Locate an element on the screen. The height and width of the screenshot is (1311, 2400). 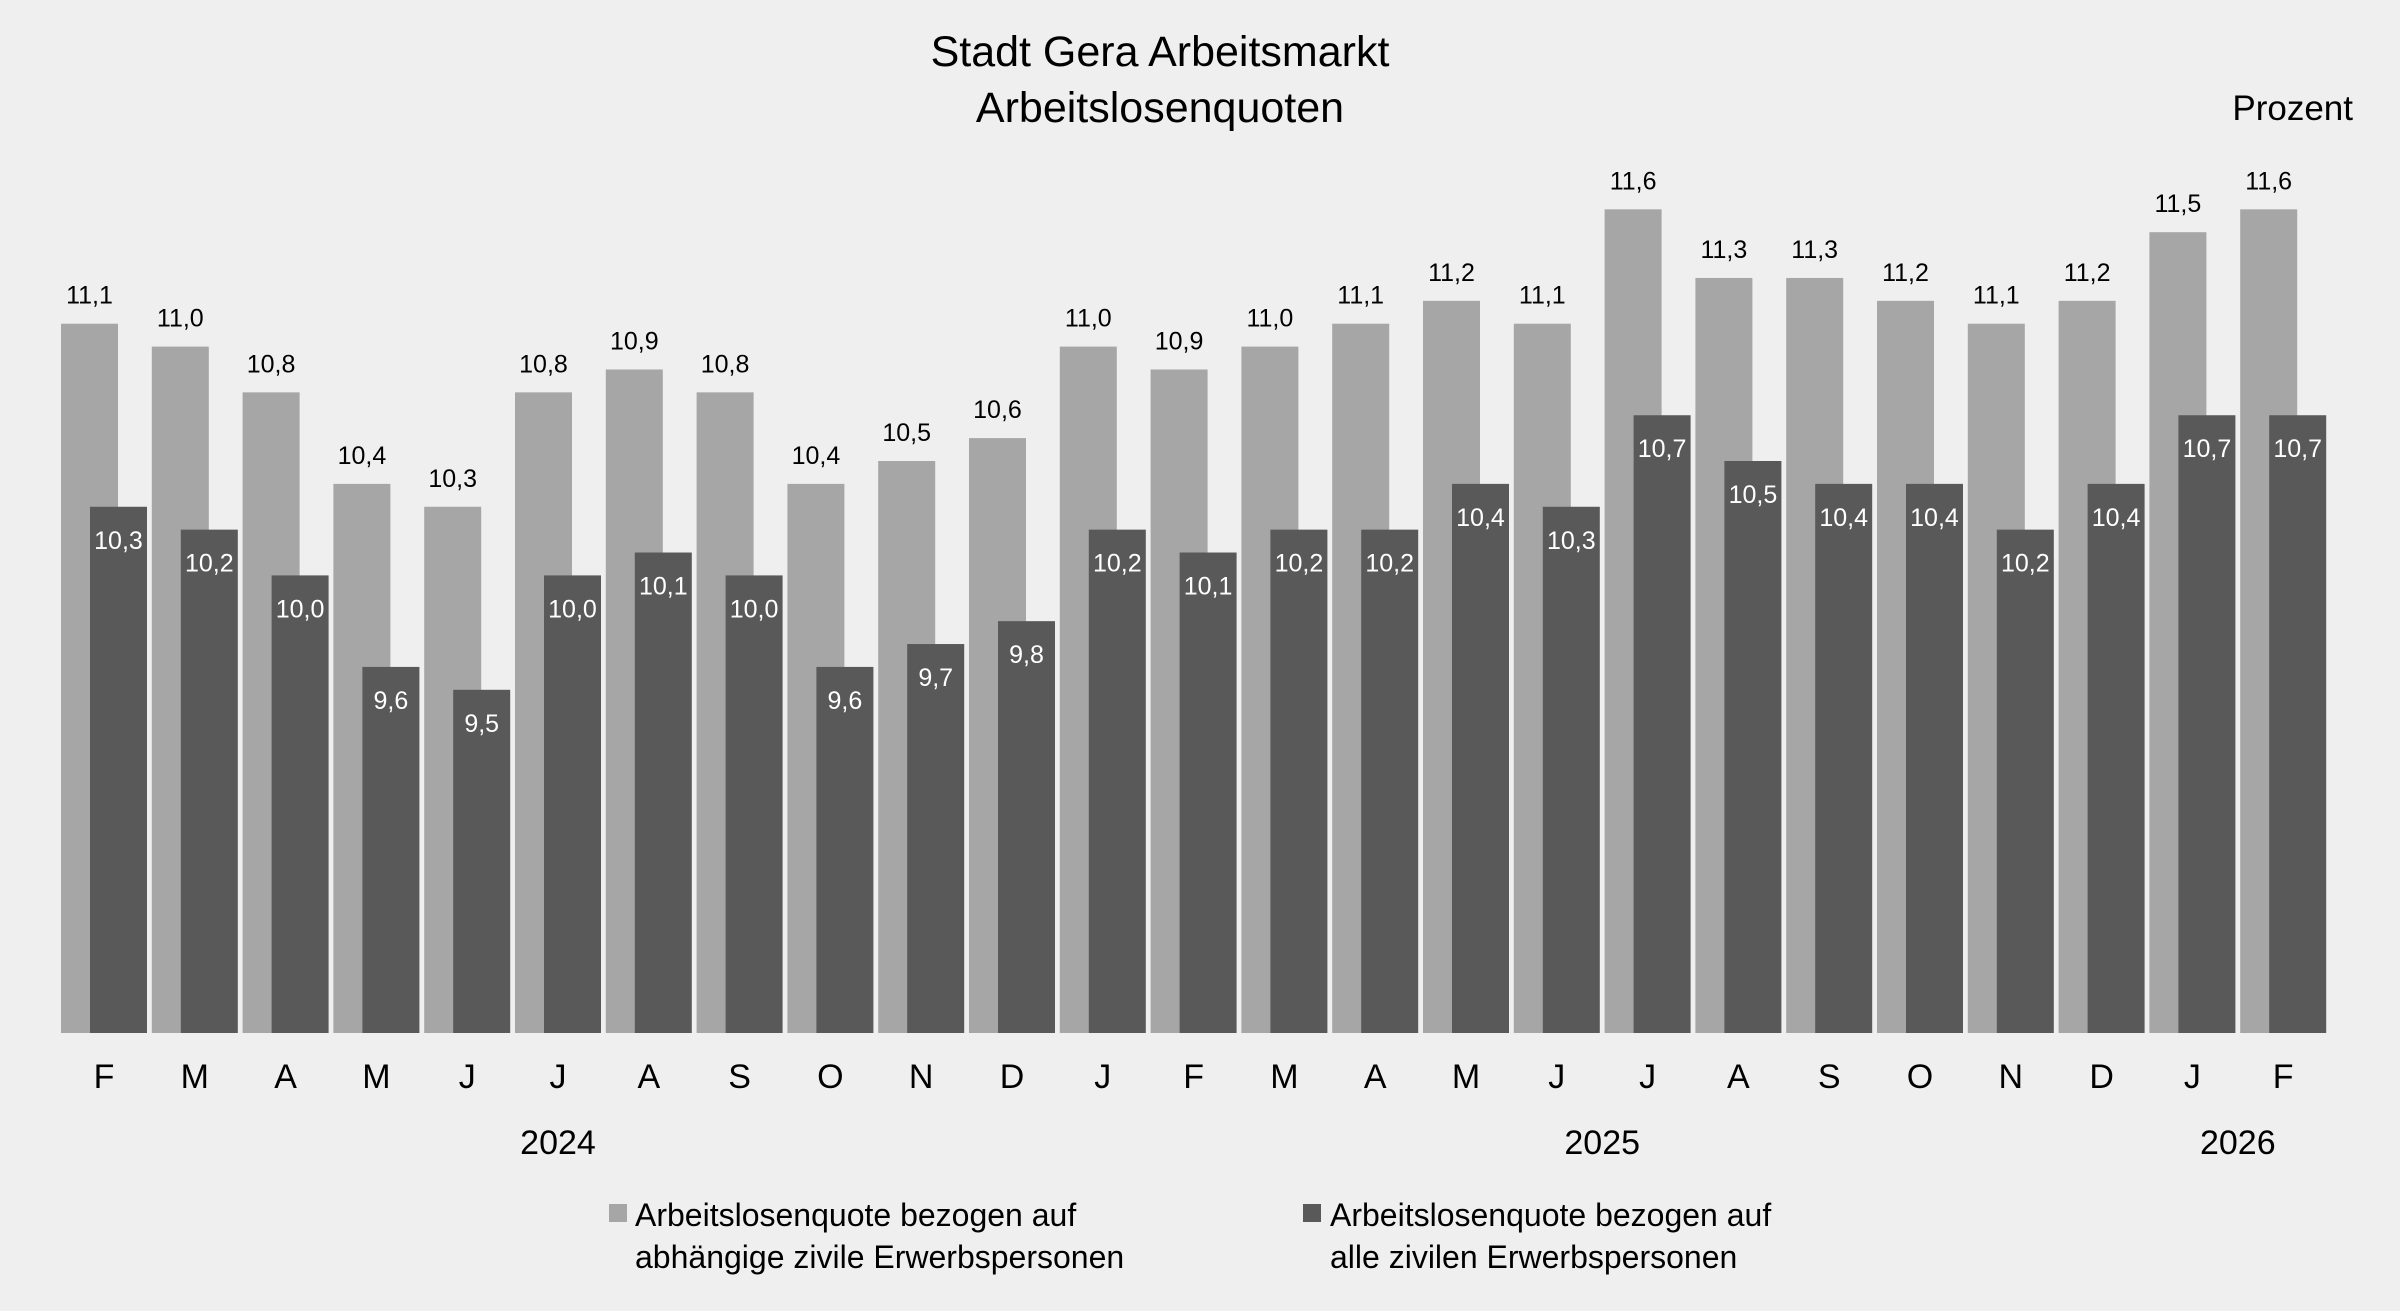
data-label-series-1: 11,3 is located at coordinates (1814, 250).